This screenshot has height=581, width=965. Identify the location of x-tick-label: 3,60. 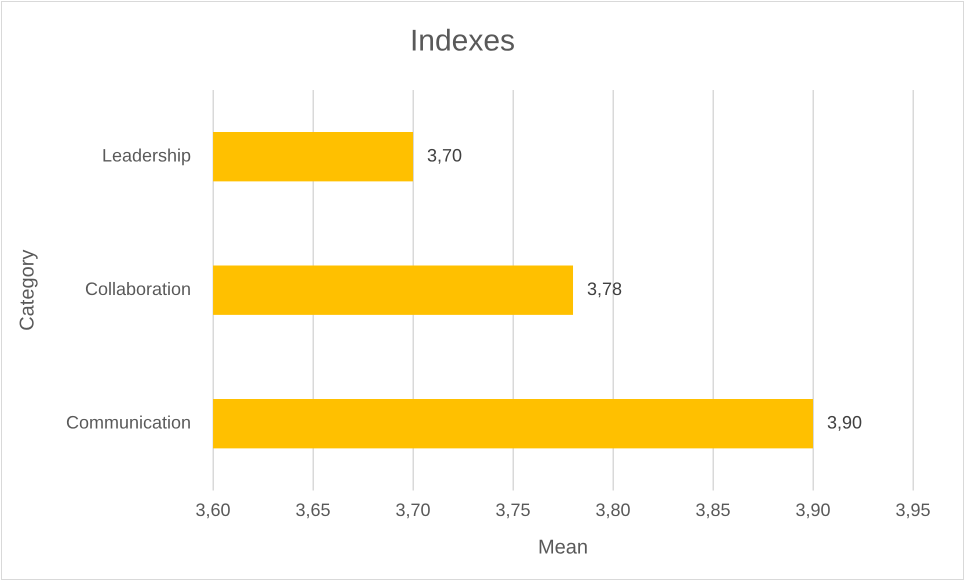
(213, 510).